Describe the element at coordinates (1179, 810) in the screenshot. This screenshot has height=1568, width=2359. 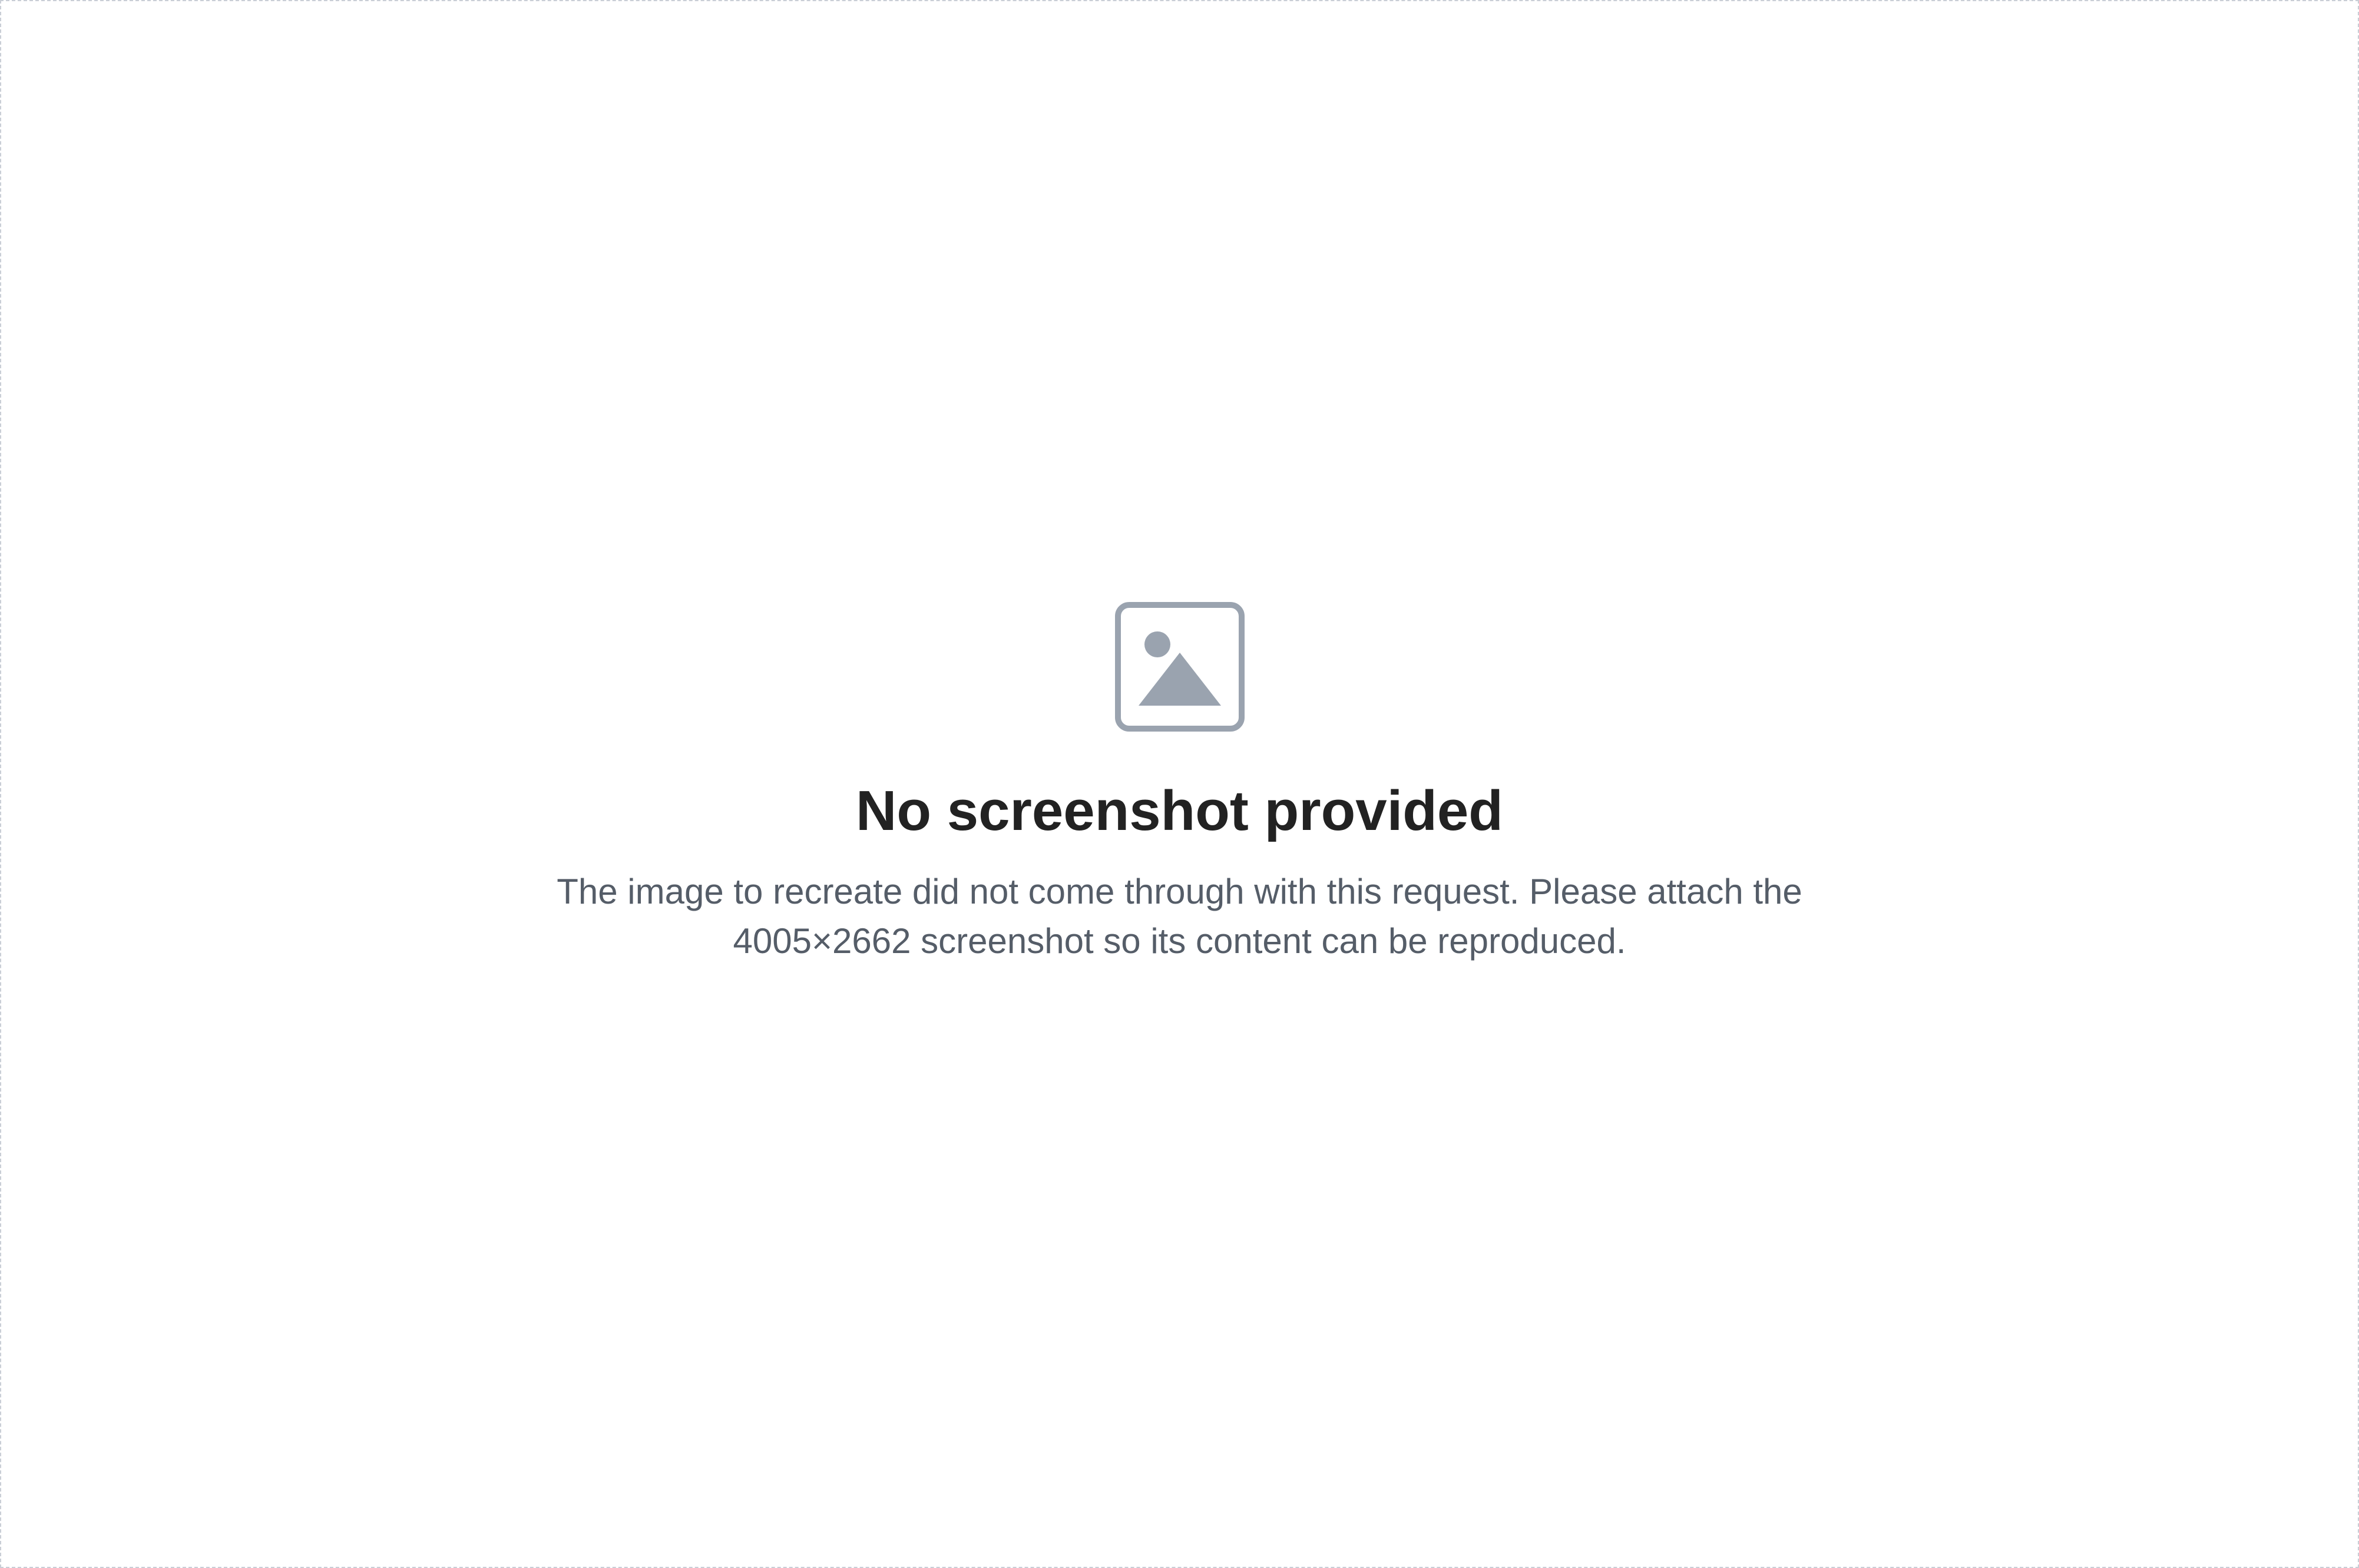
I see `notice-title: No screenshot provided` at that location.